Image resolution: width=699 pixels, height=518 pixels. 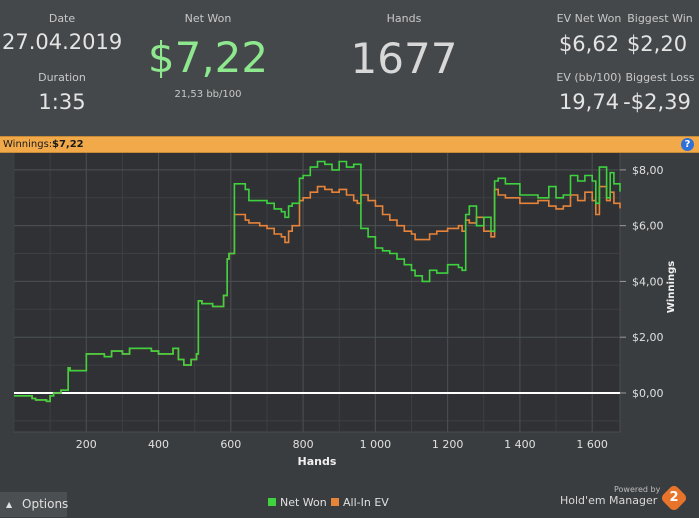 What do you see at coordinates (589, 102) in the screenshot?
I see `ev-bb100-value: 19,74` at bounding box center [589, 102].